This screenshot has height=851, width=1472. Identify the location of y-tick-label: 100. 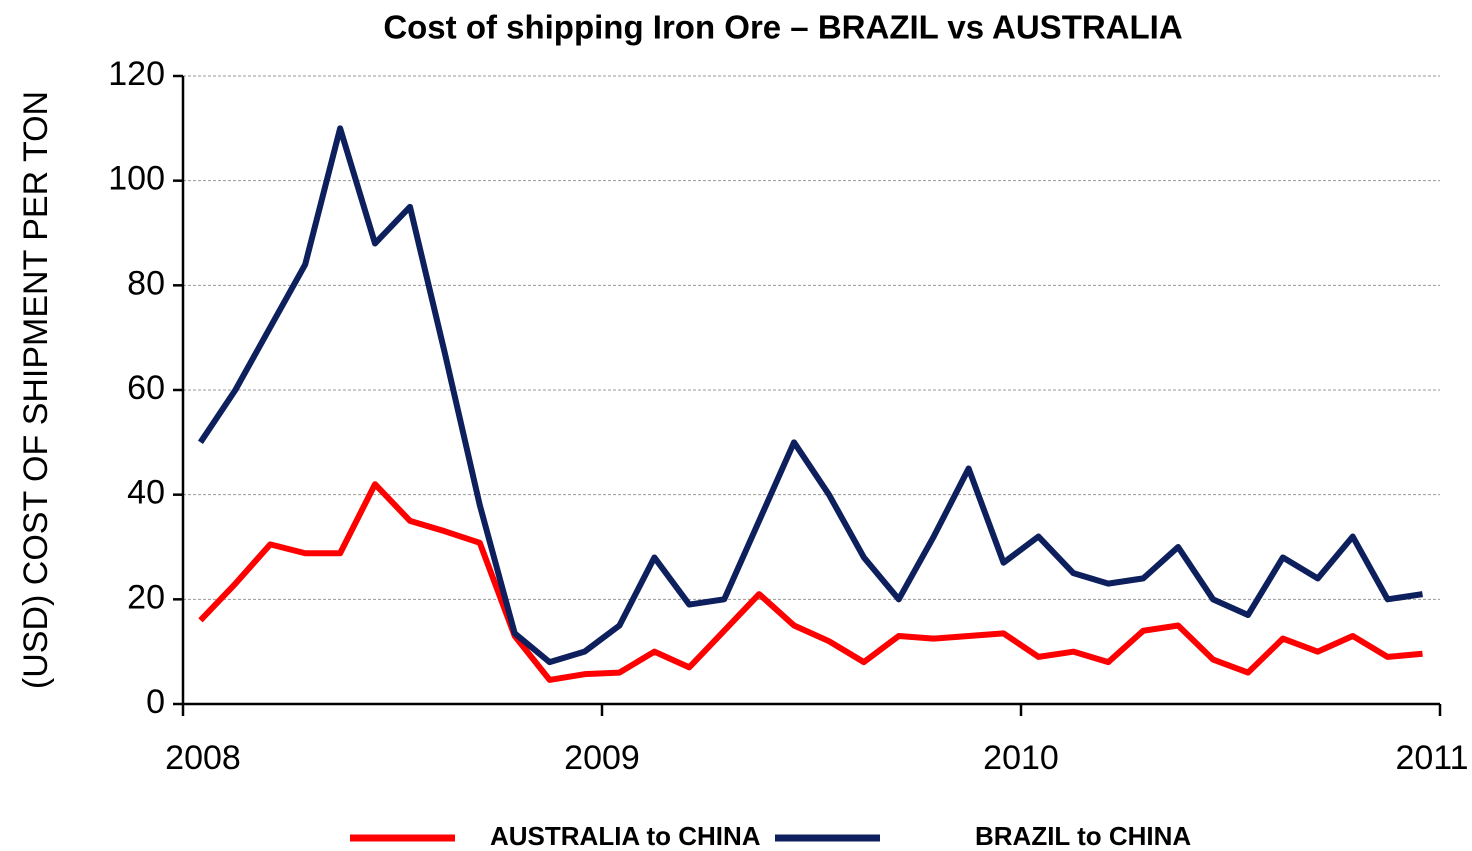
(136, 179).